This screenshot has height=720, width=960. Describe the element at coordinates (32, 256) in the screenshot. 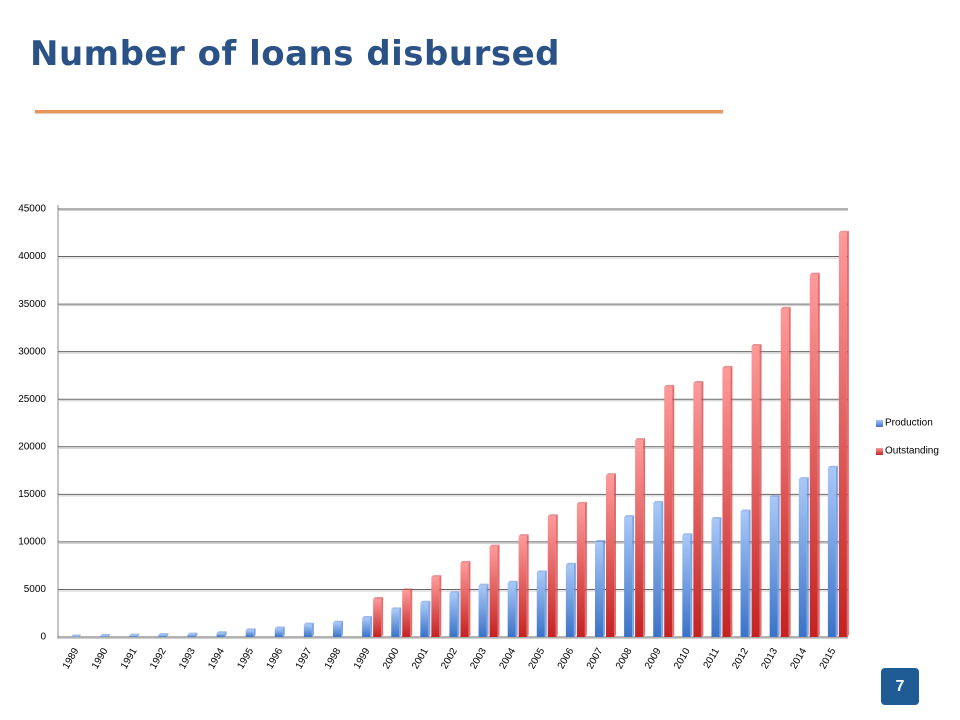

I see `y-tick-label: 40000` at that location.